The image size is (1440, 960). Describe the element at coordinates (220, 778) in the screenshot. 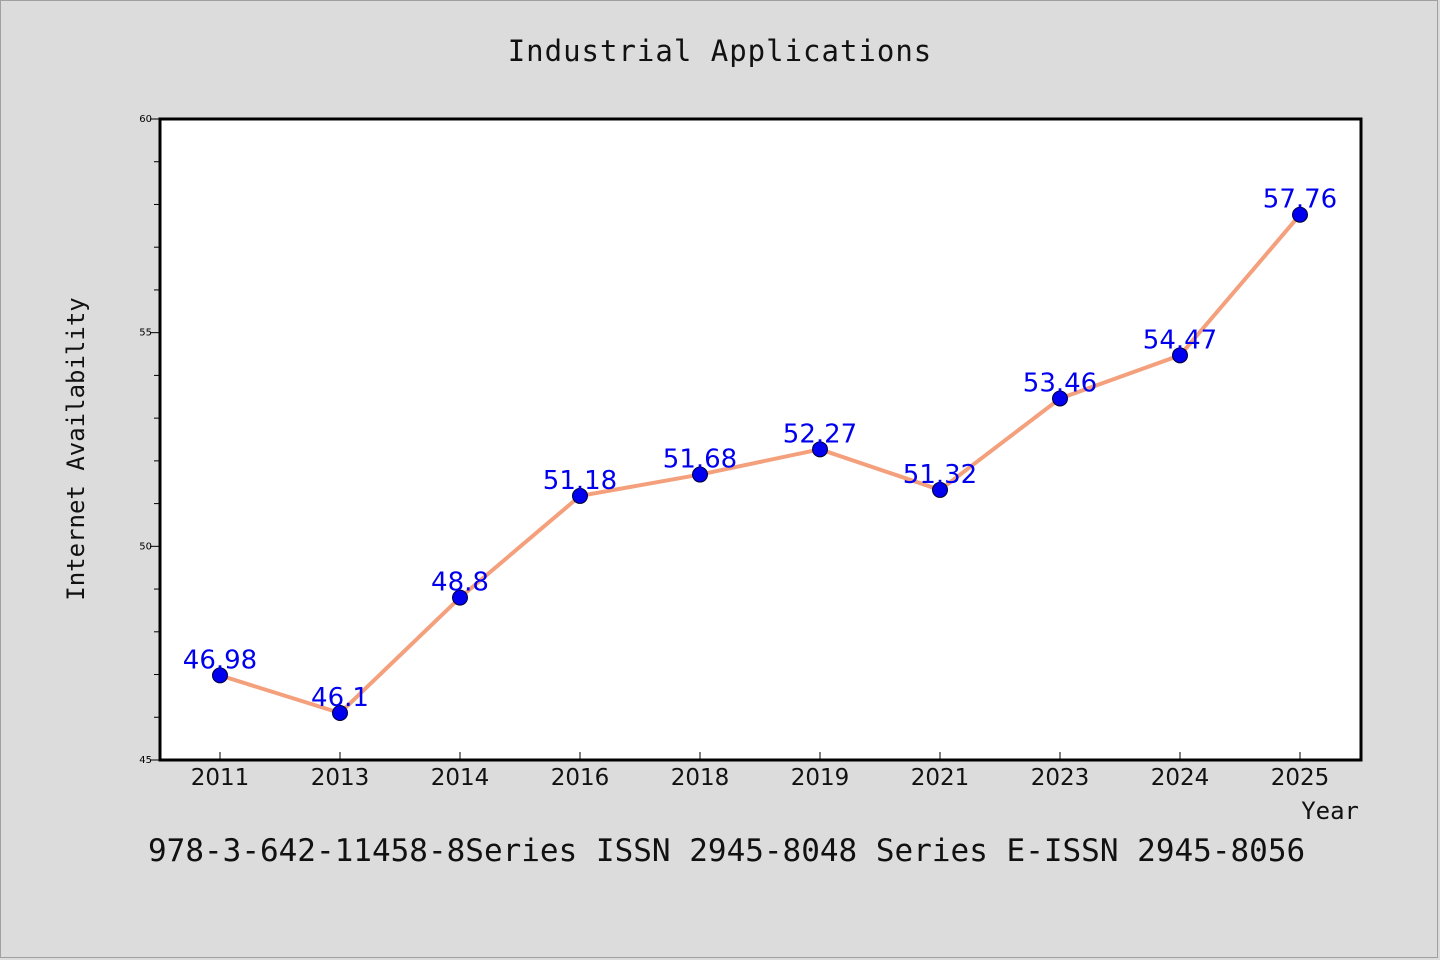

I see `x-tick-label: 2011` at that location.